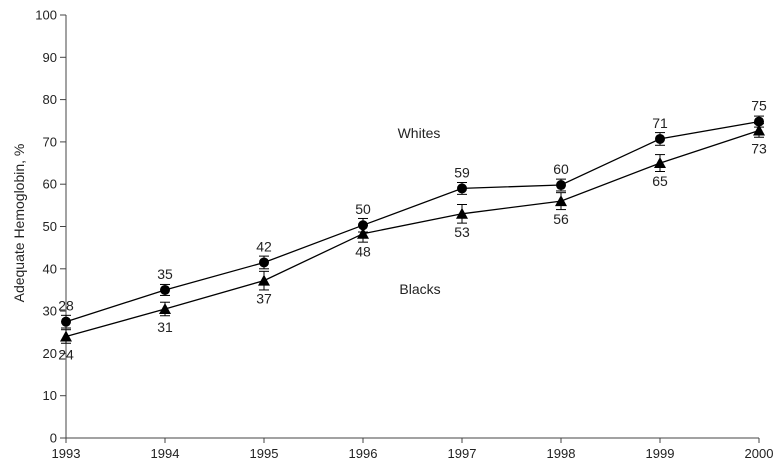 This screenshot has height=464, width=778. What do you see at coordinates (50, 226) in the screenshot?
I see `y-tick-label-50: 50` at bounding box center [50, 226].